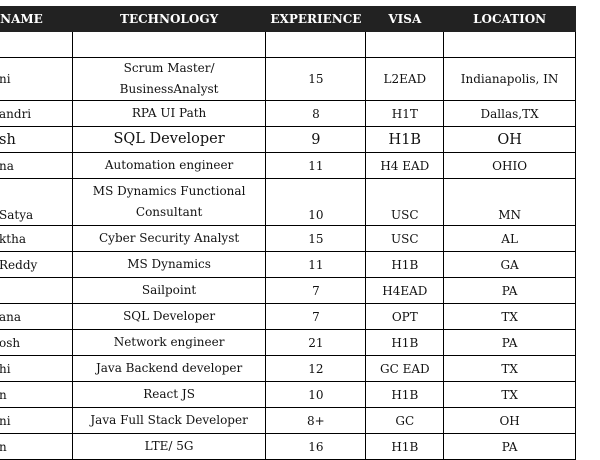  Describe the element at coordinates (509, 202) in the screenshot. I see `cell-location: MN` at that location.